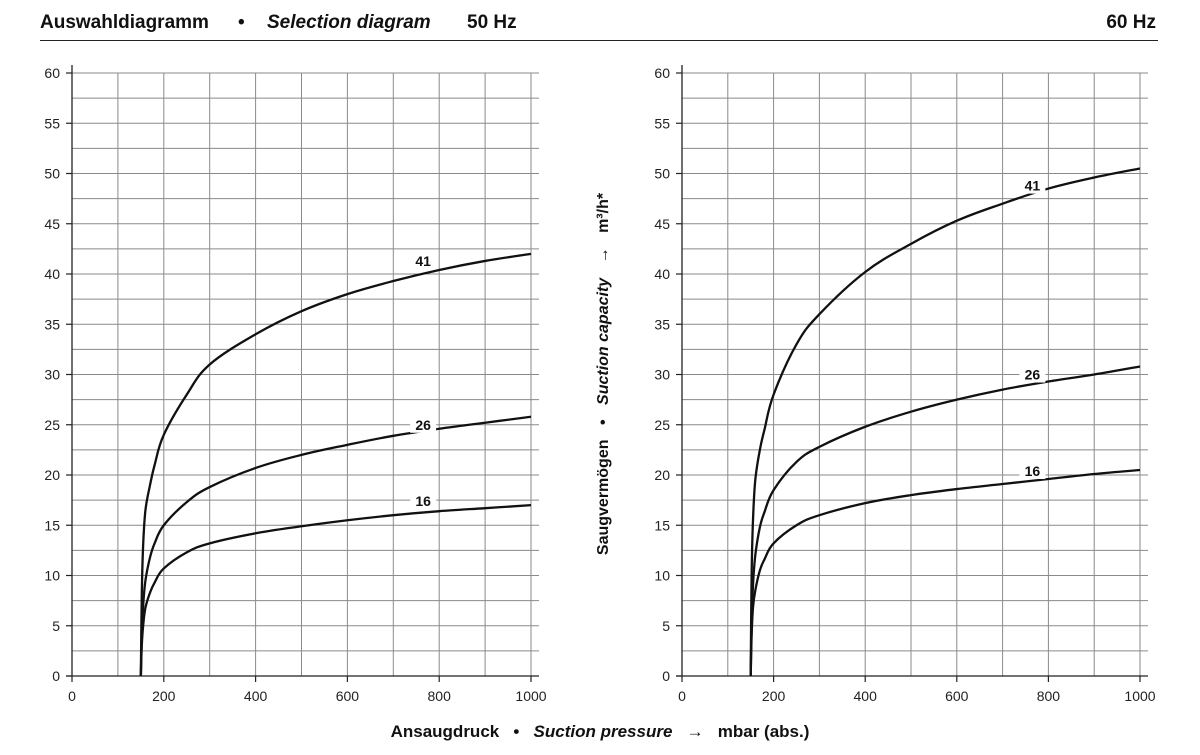  What do you see at coordinates (695, 731) in the screenshot?
I see `x-axis-label-arrow: →` at bounding box center [695, 731].